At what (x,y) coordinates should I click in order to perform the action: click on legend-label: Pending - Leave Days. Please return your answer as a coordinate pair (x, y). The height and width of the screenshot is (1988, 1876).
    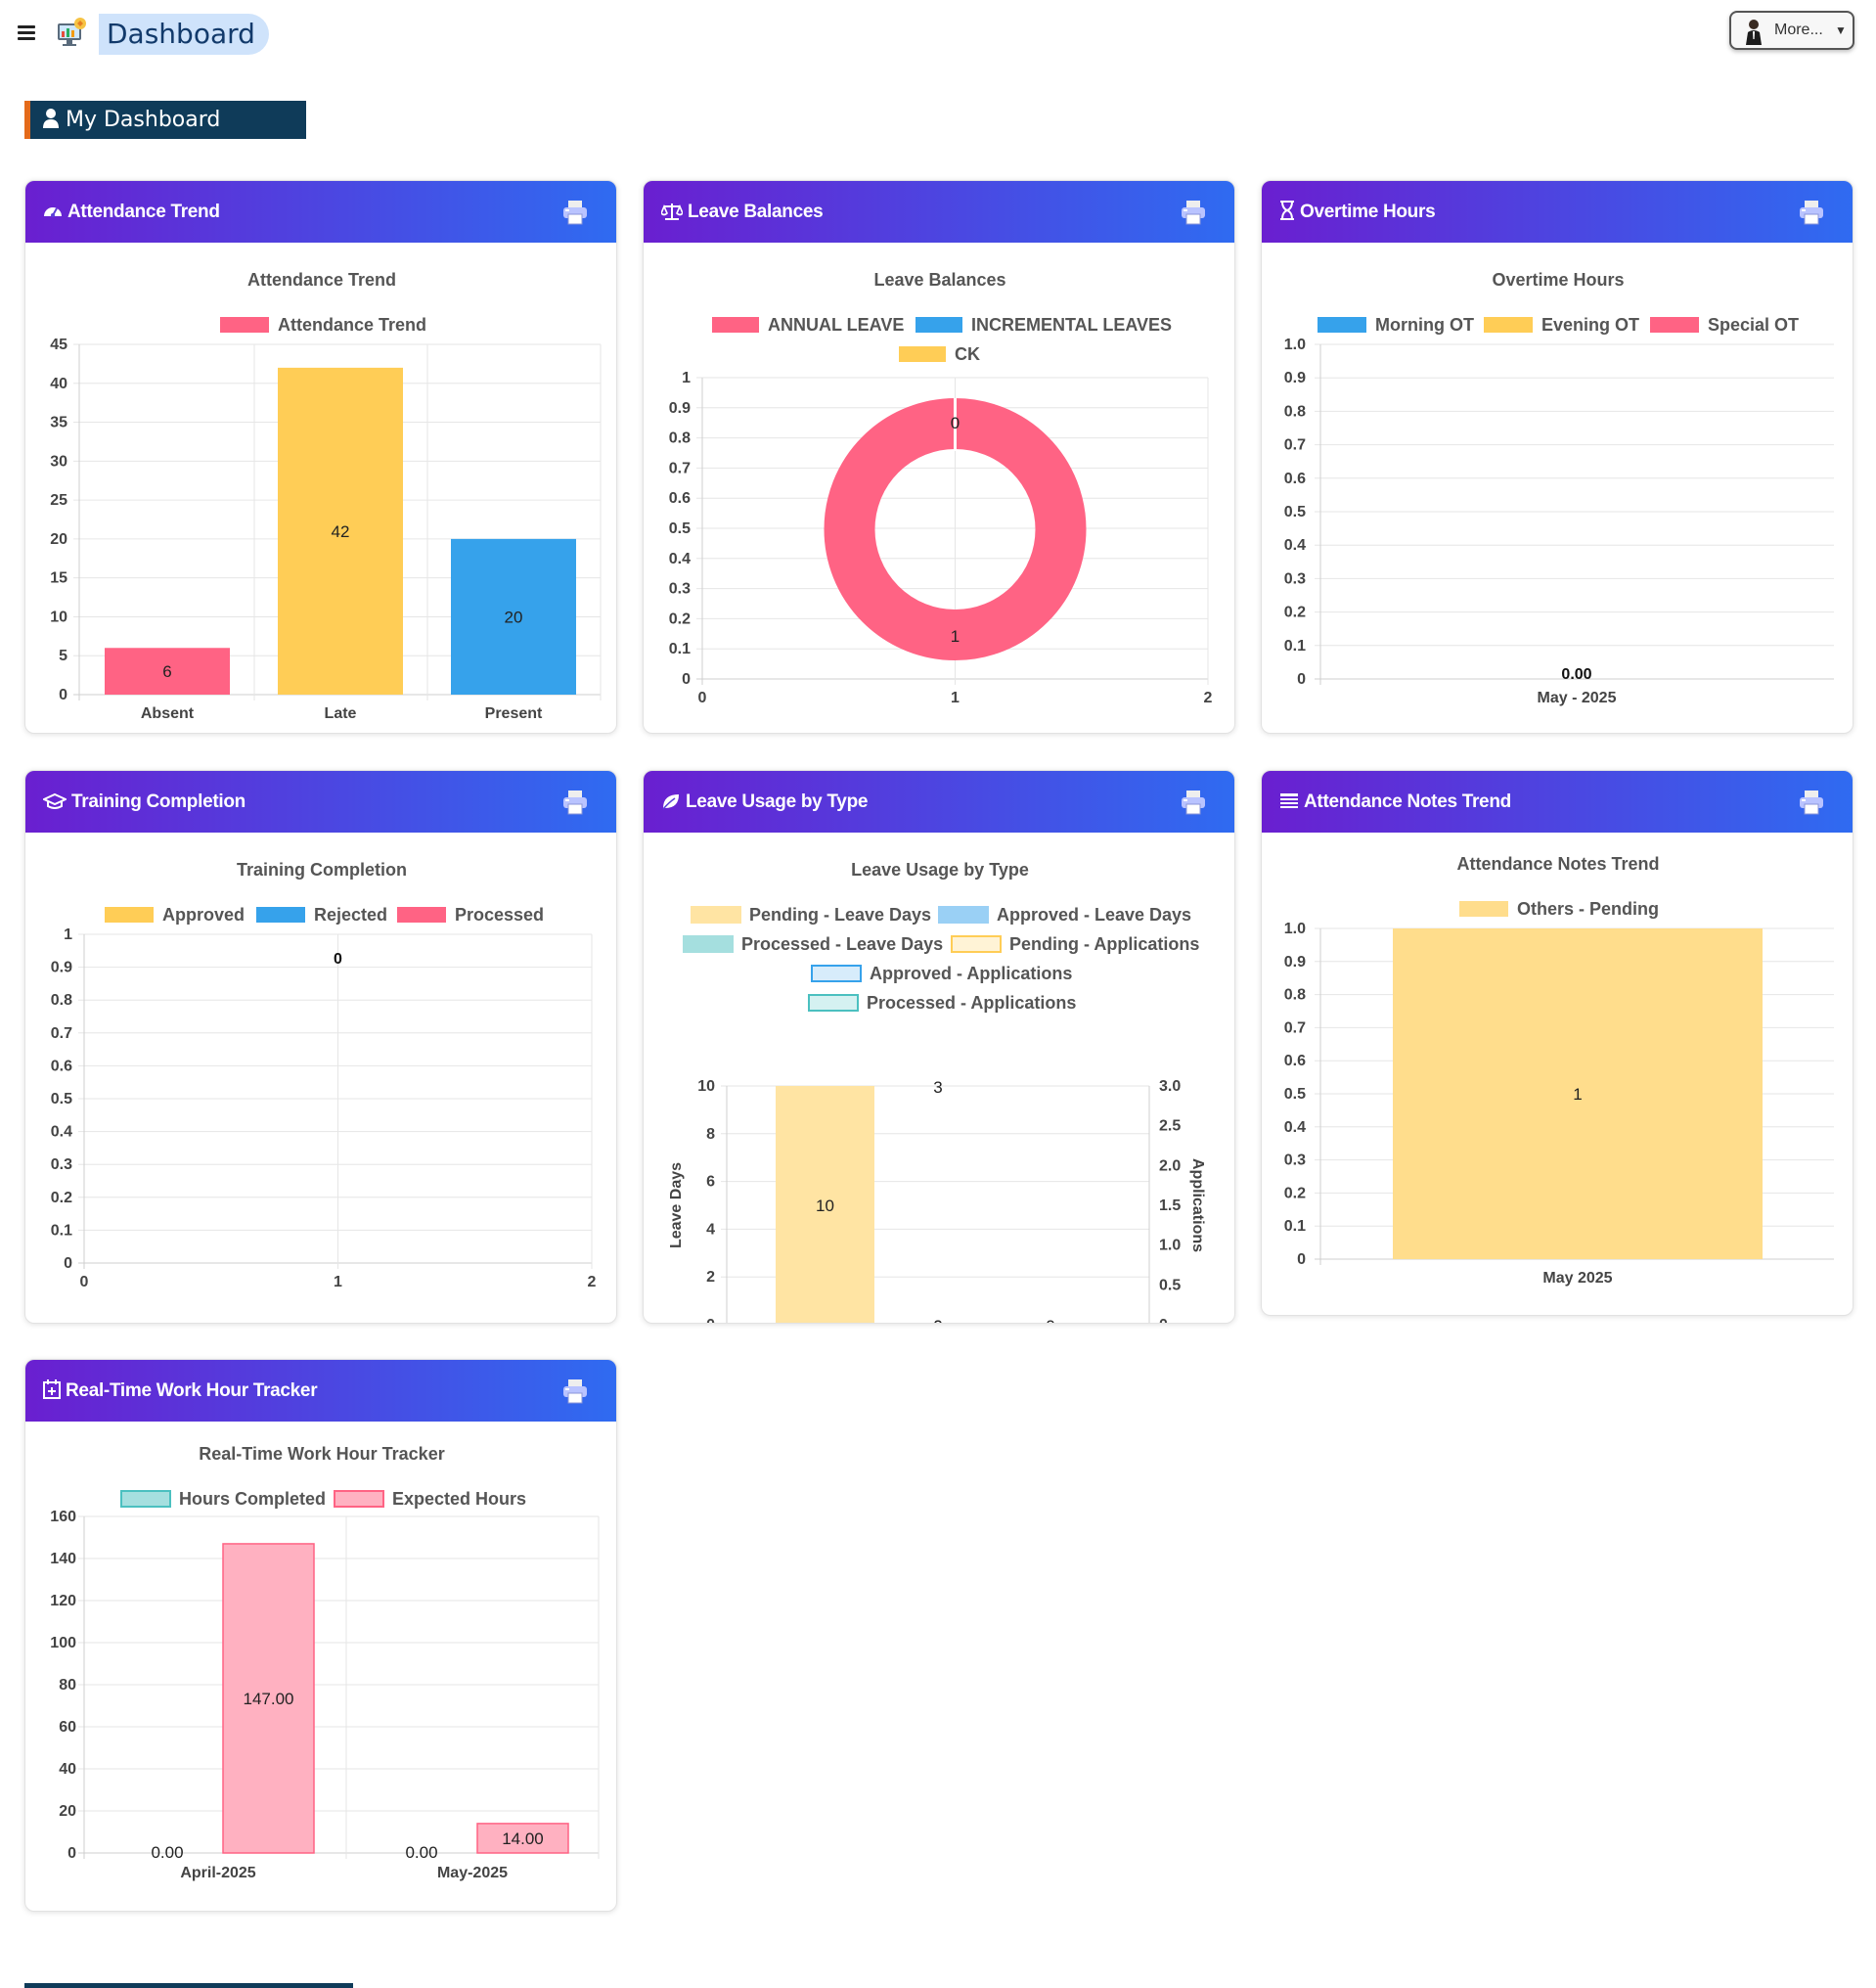
    Looking at the image, I should click on (840, 915).